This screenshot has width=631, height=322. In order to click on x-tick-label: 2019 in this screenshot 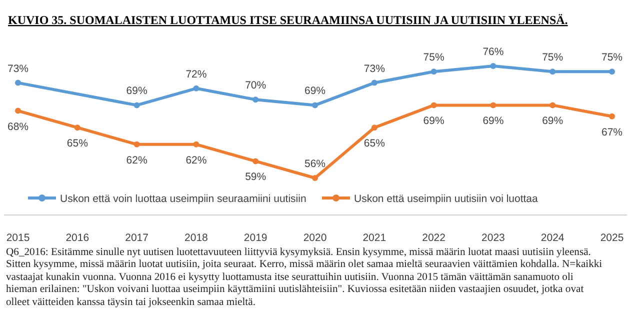, I will do `click(256, 238)`.